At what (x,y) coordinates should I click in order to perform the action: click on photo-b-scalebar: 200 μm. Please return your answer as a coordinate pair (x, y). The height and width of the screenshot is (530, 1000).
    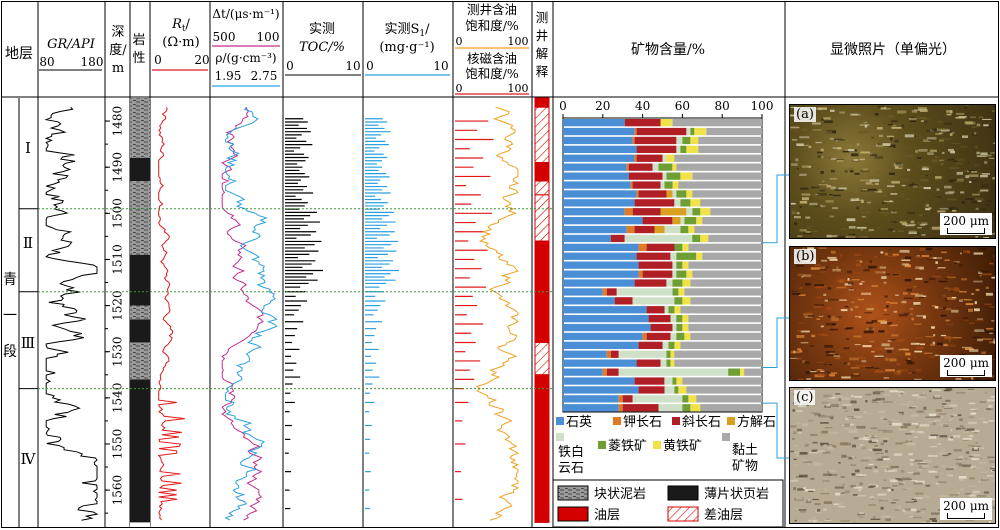
    Looking at the image, I should click on (966, 366).